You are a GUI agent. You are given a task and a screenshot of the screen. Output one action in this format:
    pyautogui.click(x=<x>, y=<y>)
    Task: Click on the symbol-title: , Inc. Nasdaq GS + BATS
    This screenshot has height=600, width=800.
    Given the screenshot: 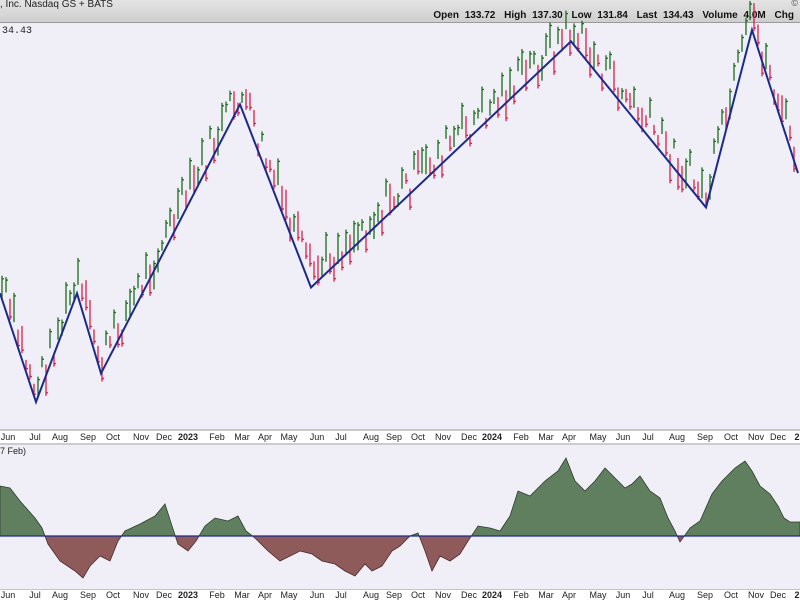 What is the action you would take?
    pyautogui.click(x=56, y=5)
    